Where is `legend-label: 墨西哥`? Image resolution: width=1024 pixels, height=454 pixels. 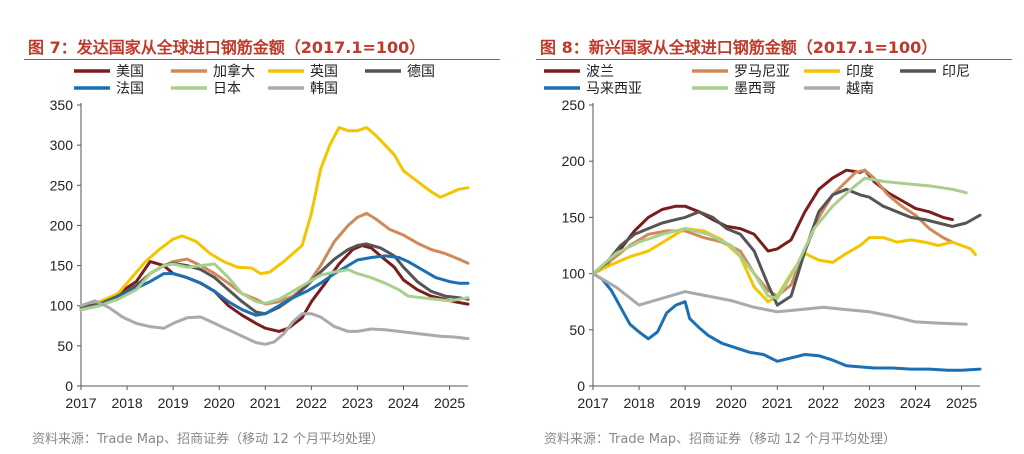 legend-label: 墨西哥 is located at coordinates (755, 88).